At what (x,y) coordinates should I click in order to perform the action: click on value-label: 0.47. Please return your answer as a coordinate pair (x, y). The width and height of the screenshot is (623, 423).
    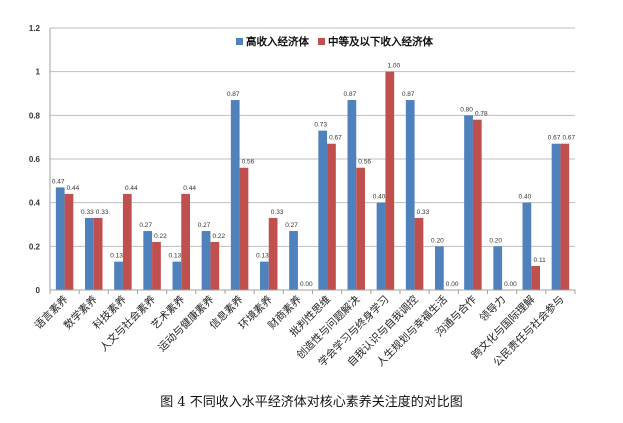
    Looking at the image, I should click on (58, 181).